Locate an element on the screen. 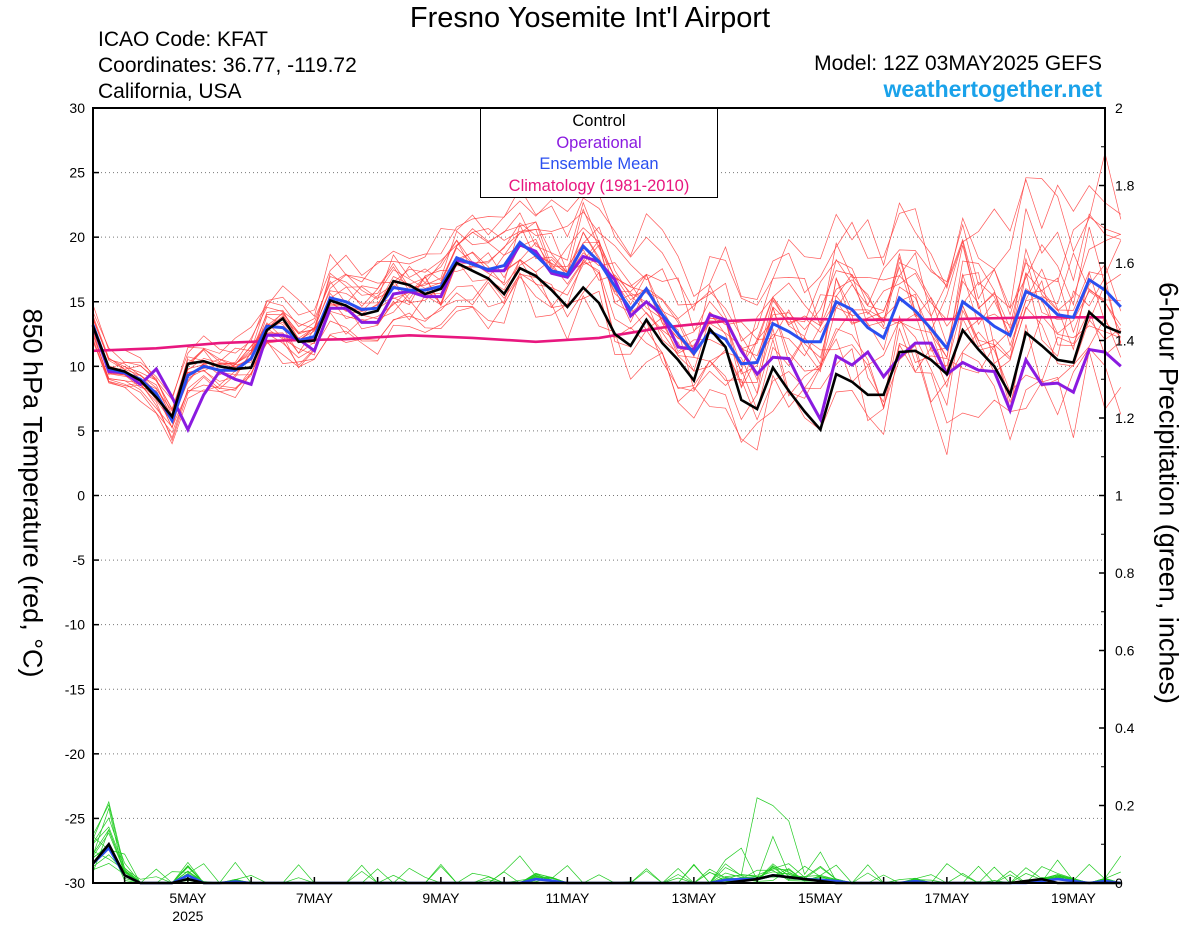  y-left-tick-label: 0 is located at coordinates (81, 496).